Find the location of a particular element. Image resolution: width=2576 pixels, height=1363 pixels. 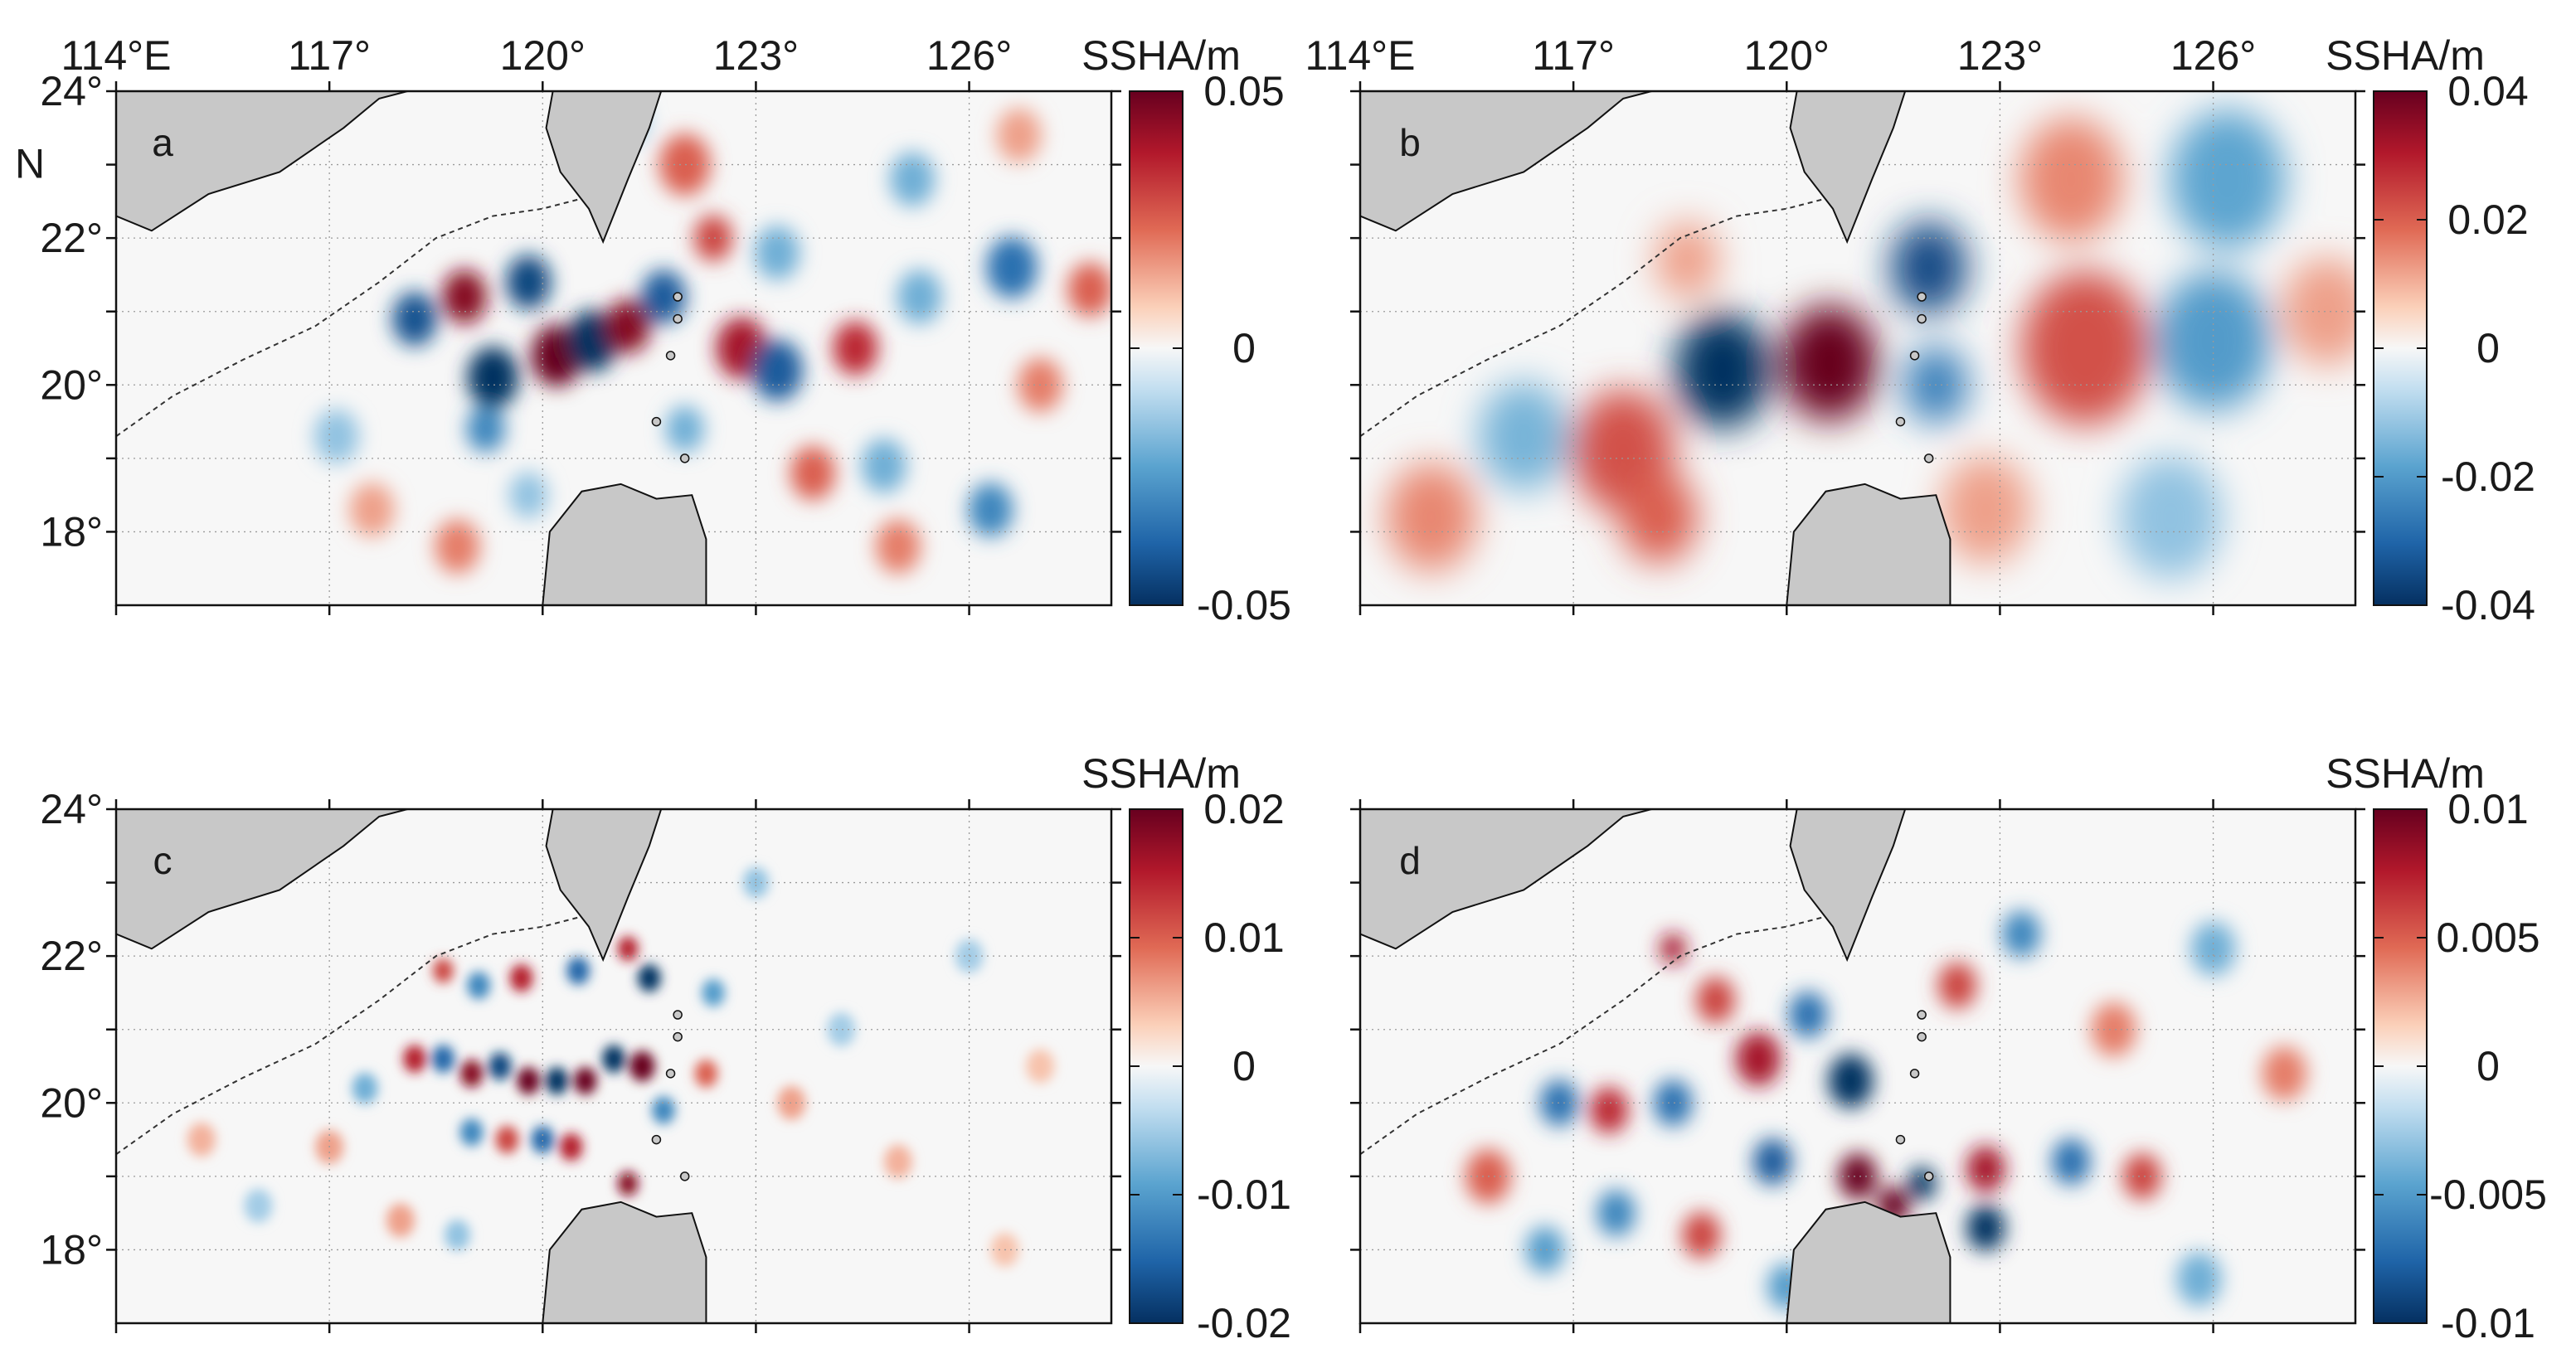

colorbar-tick-label: -0.01 is located at coordinates (2488, 1323).